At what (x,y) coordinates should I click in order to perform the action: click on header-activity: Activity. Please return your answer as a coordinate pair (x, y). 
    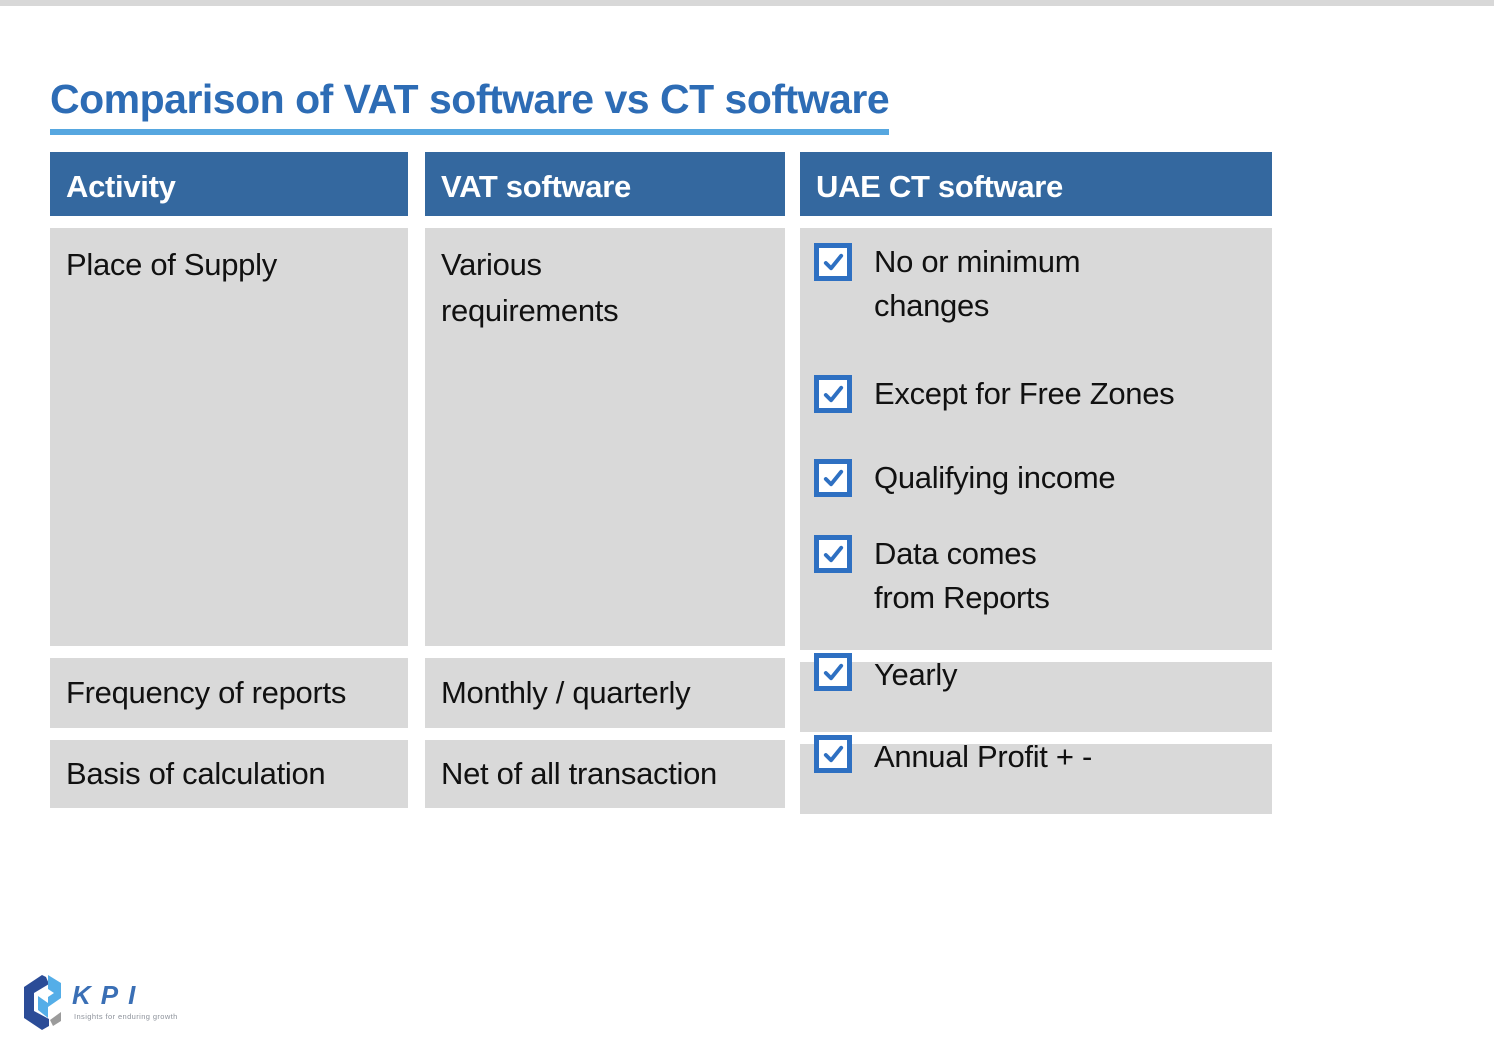
    Looking at the image, I should click on (229, 184).